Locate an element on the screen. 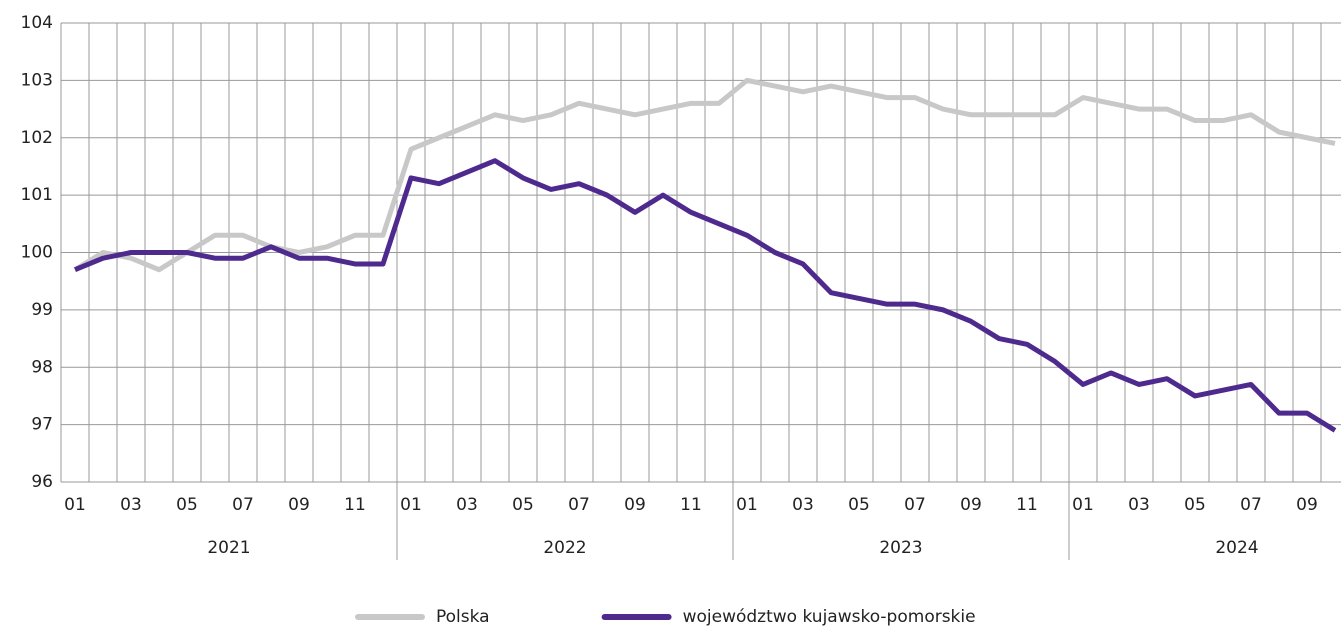 Image resolution: width=1341 pixels, height=630 pixels. y-tick-label: 103 is located at coordinates (37, 80).